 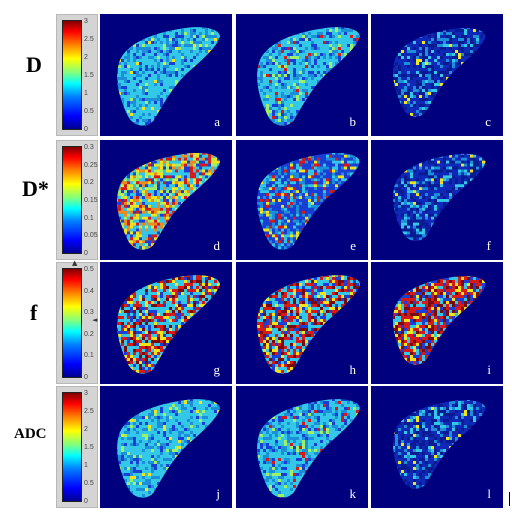 What do you see at coordinates (91, 201) in the screenshot?
I see `colorbar-tick-label: 0.15` at bounding box center [91, 201].